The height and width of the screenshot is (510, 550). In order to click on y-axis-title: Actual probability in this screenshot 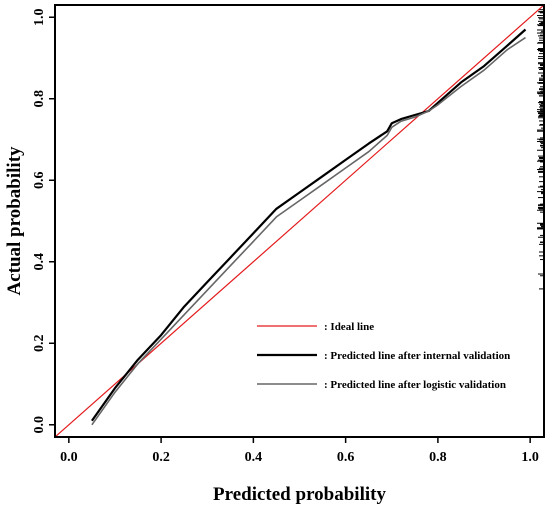, I will do `click(14, 221)`.